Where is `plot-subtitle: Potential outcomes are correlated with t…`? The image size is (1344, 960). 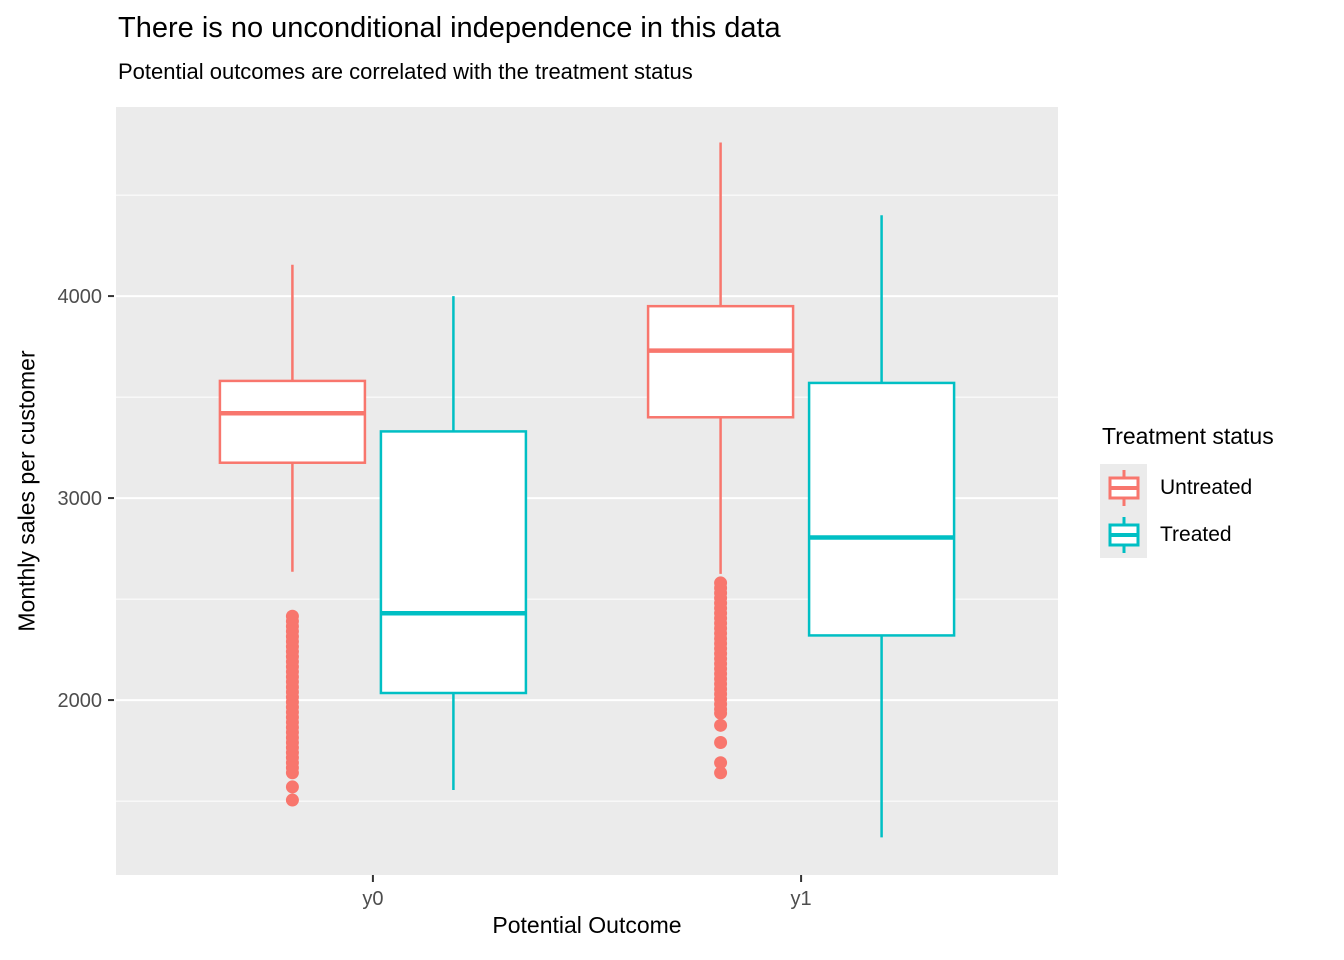 plot-subtitle: Potential outcomes are correlated with t… is located at coordinates (405, 71).